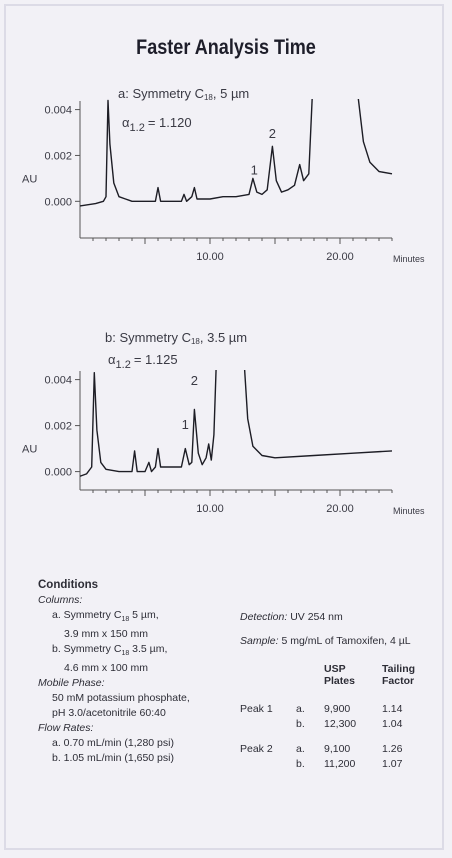 The height and width of the screenshot is (858, 452). What do you see at coordinates (106, 634) in the screenshot?
I see `column-a-dims: 3.9 mm x 150 mm` at bounding box center [106, 634].